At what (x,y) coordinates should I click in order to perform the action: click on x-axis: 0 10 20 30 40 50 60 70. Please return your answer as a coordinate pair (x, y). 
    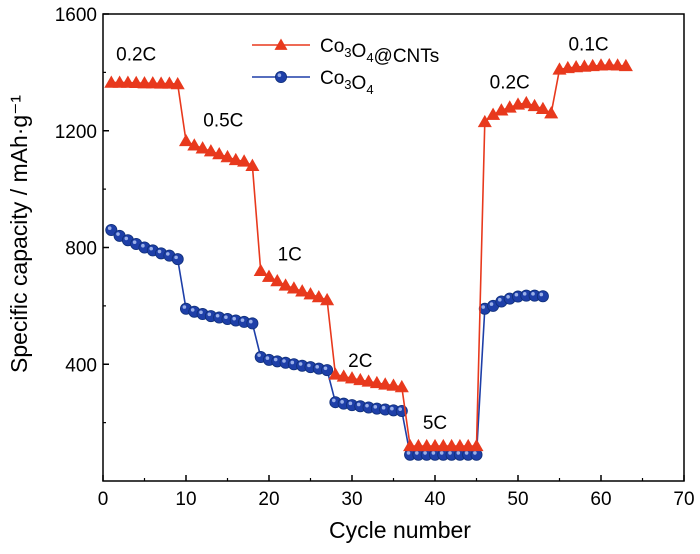
    Looking at the image, I should click on (396, 492).